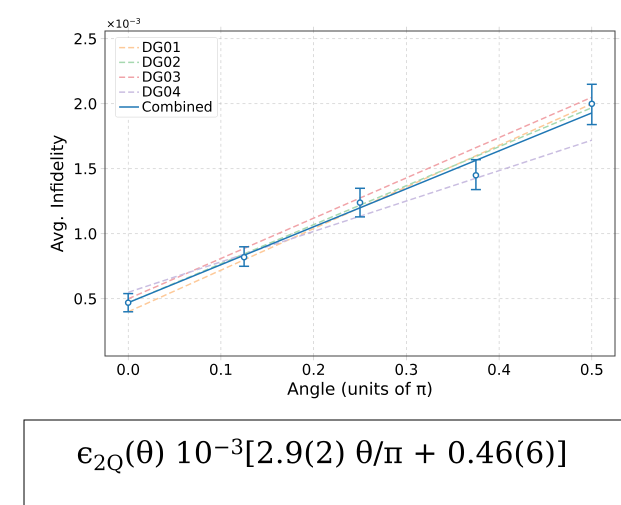 The image size is (621, 505). What do you see at coordinates (177, 106) in the screenshot?
I see `legend-label: Combined` at bounding box center [177, 106].